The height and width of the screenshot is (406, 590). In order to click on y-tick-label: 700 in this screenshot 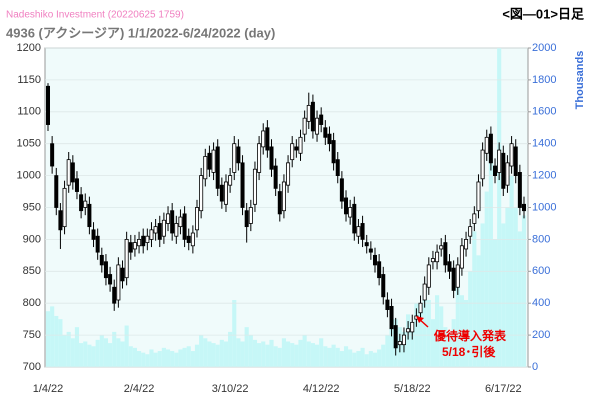, I will do `click(32, 367)`.